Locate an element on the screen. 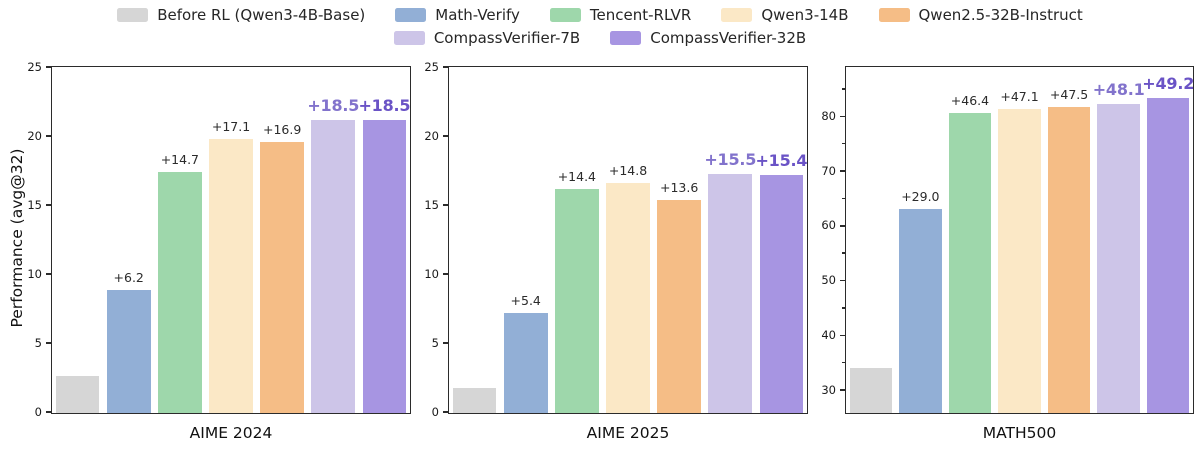 Image resolution: width=1200 pixels, height=453 pixels. legend-item-compassverifier-7b: CompassVerifier-7B is located at coordinates (487, 38).